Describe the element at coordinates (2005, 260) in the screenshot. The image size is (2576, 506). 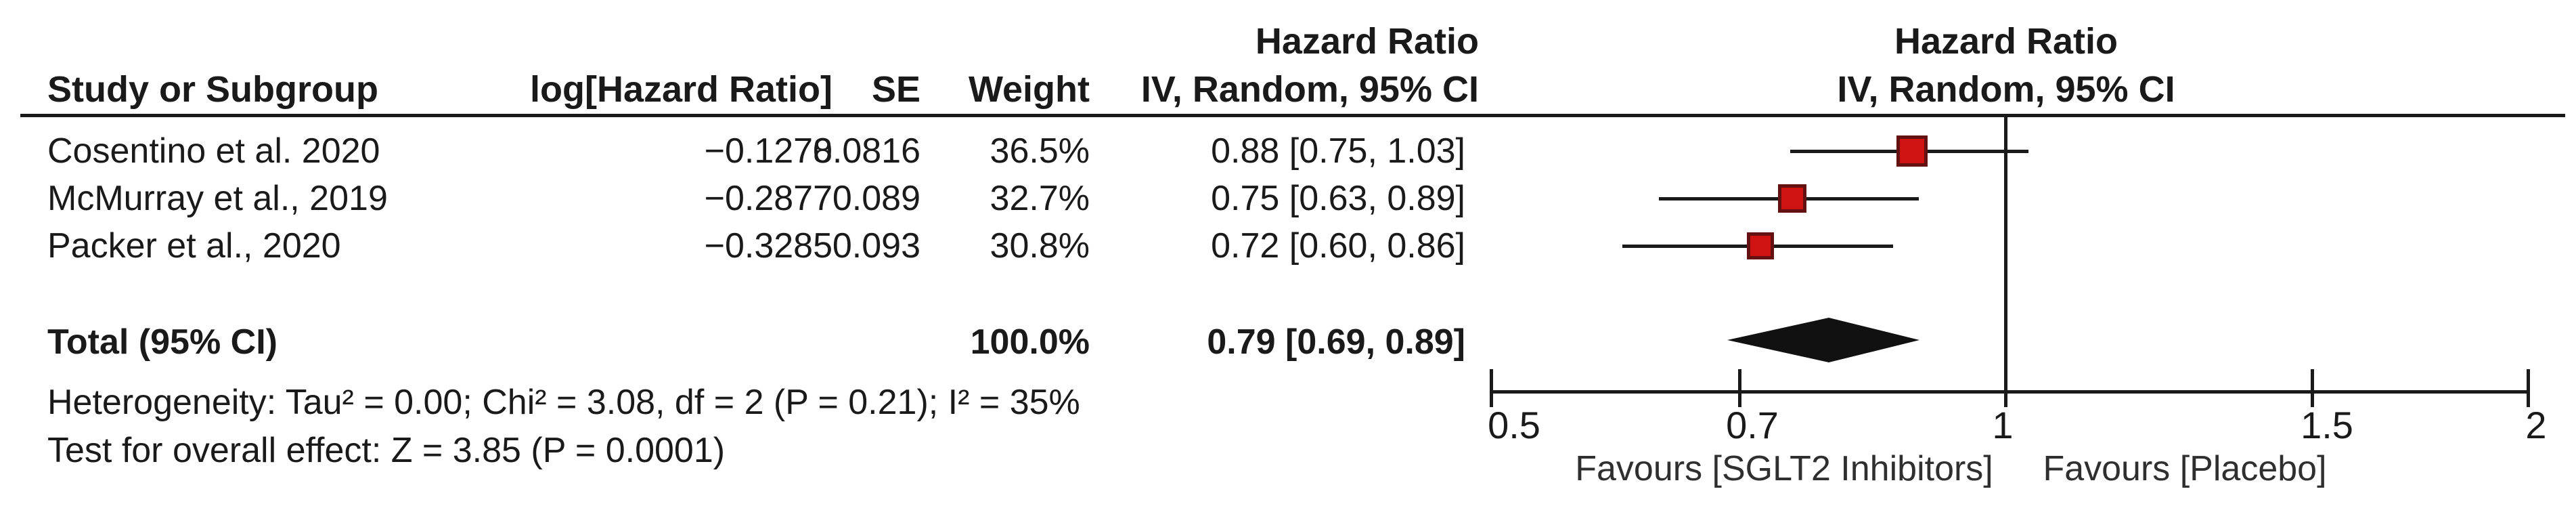
I see `null-effect-line` at that location.